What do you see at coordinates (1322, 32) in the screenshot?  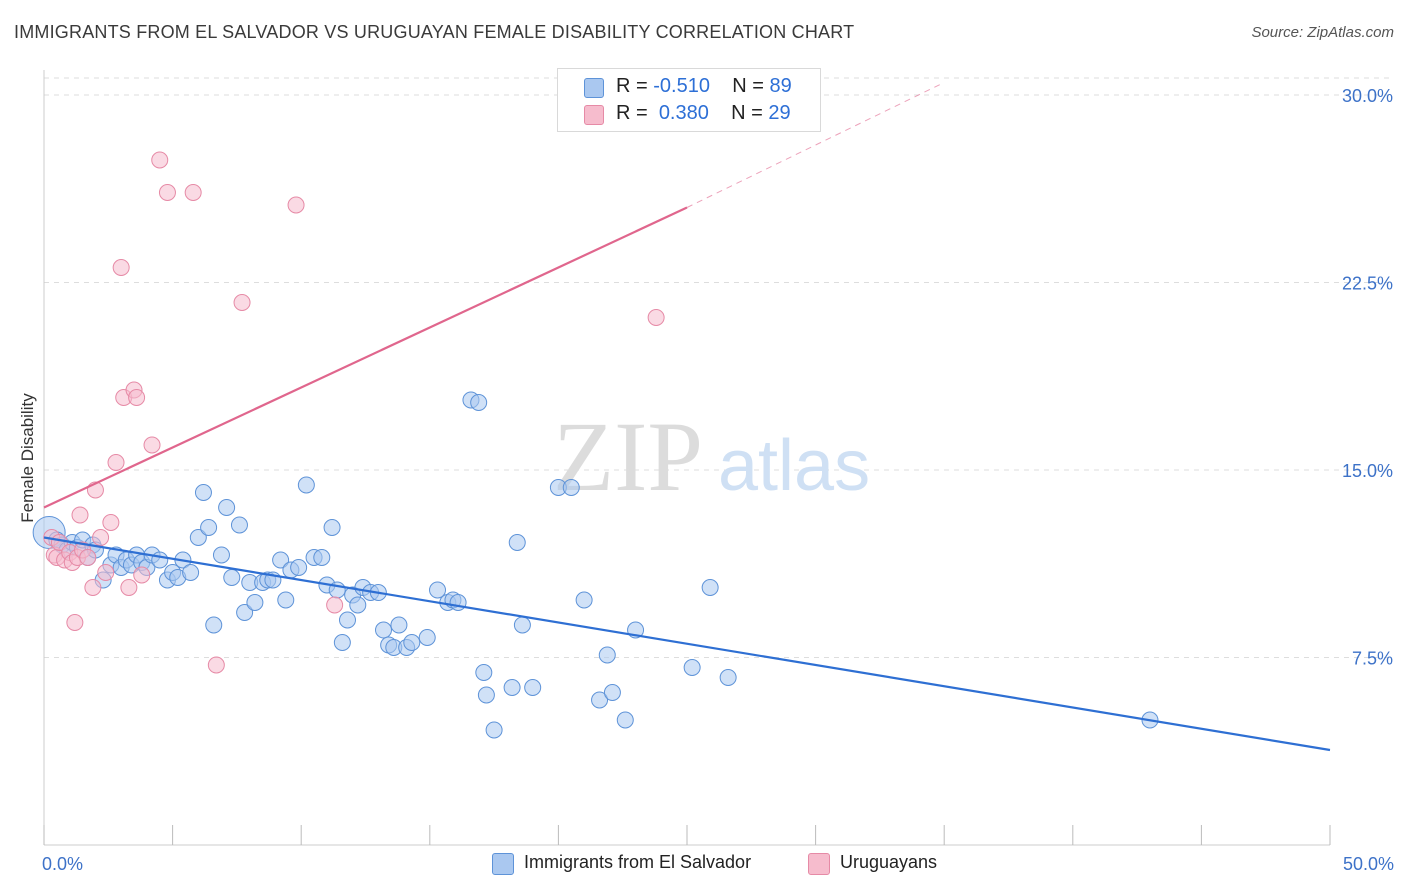 I see `source-label: Source: ZipAtlas.com` at bounding box center [1322, 32].